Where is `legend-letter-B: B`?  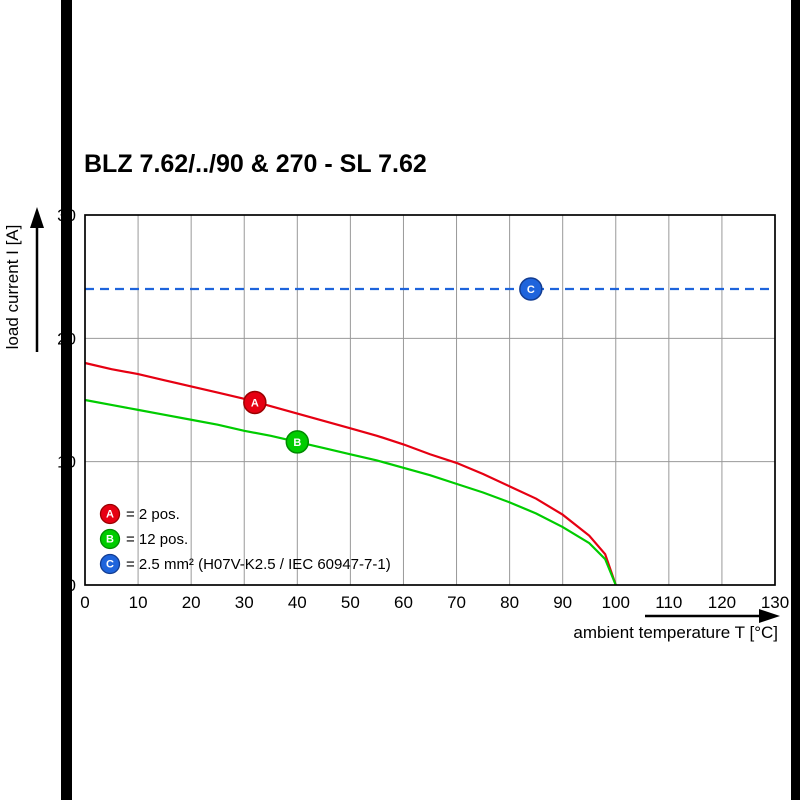 legend-letter-B: B is located at coordinates (110, 540).